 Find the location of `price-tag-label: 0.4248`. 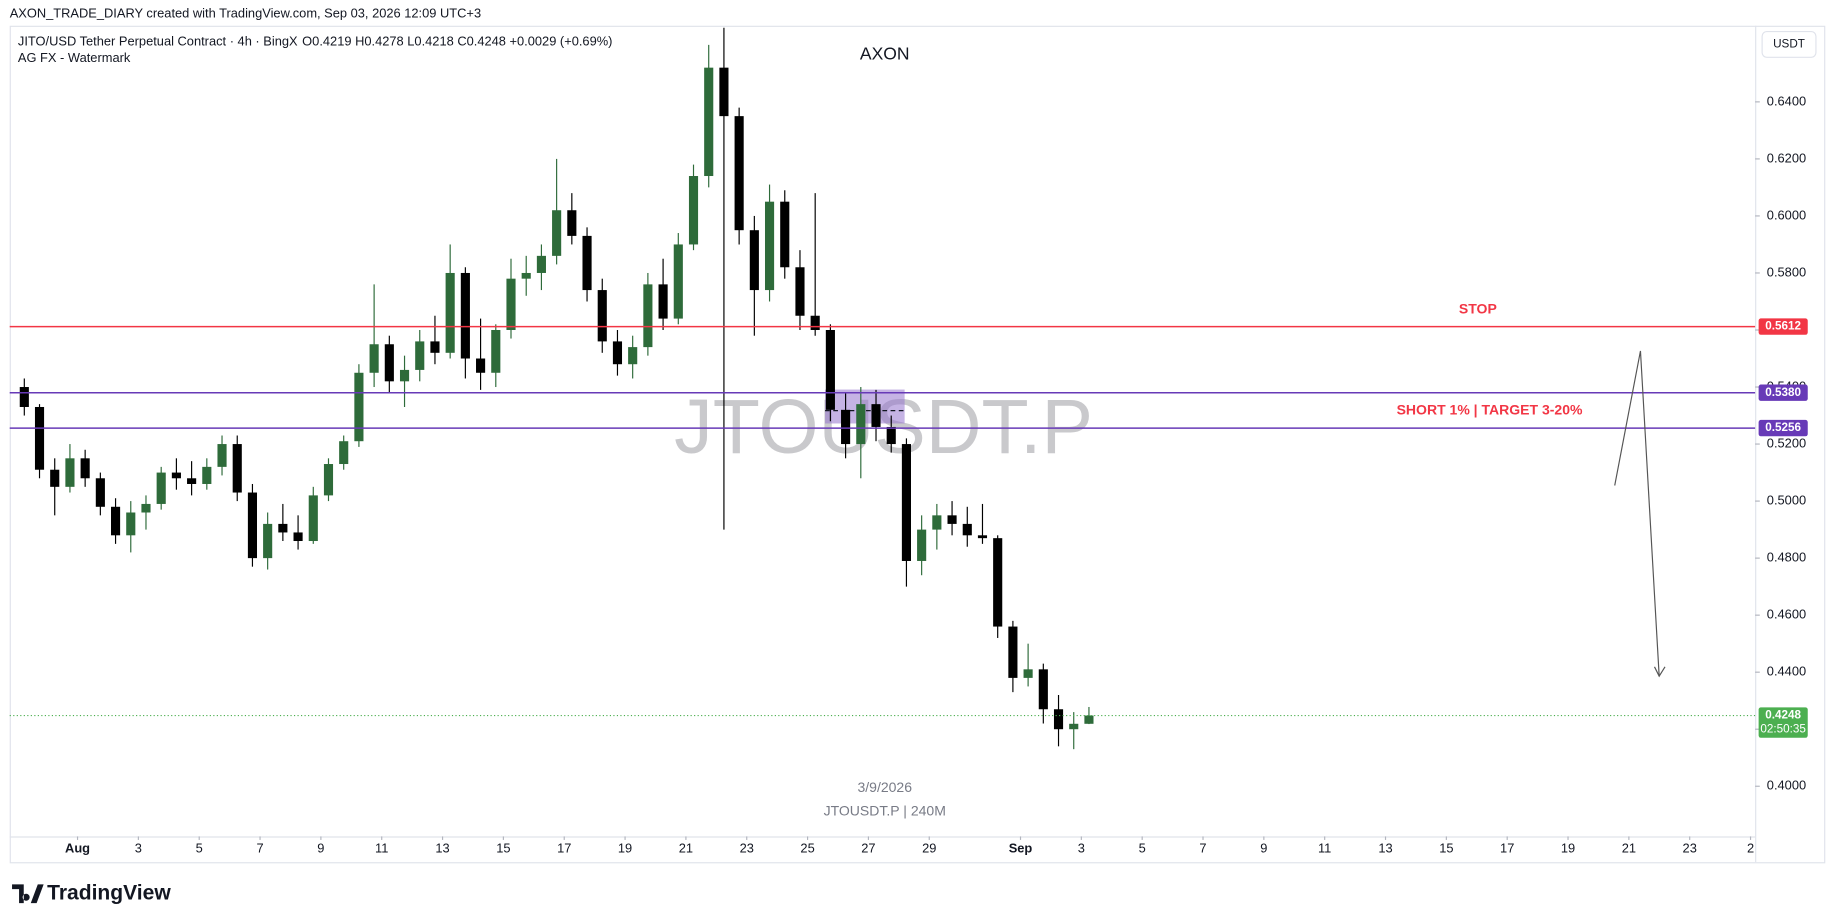

price-tag-label: 0.4248 is located at coordinates (1783, 715).